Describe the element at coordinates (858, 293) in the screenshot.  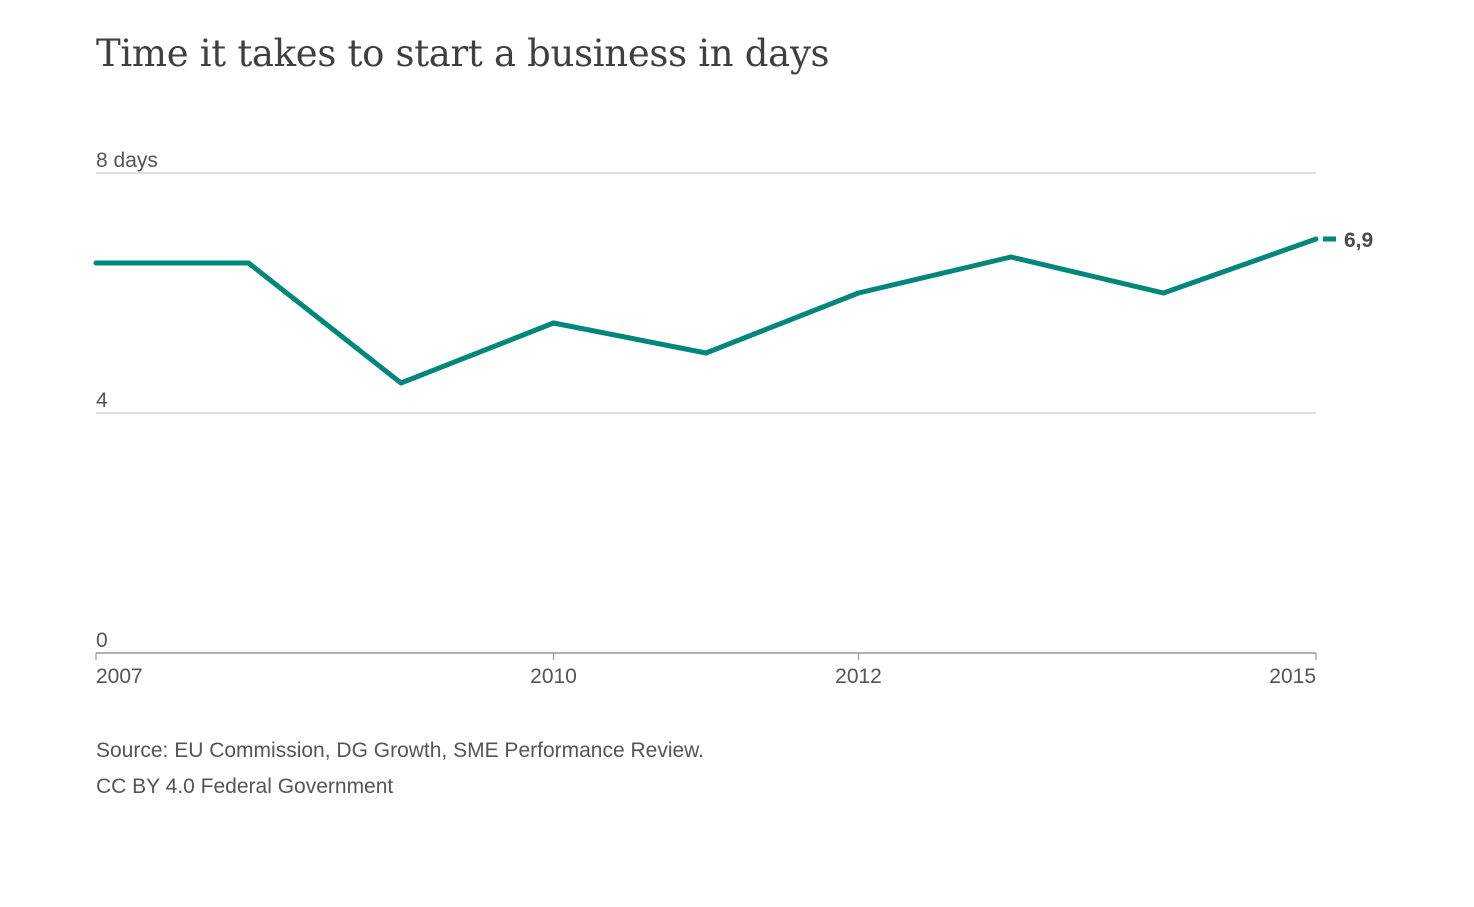
I see `data-point-2012` at that location.